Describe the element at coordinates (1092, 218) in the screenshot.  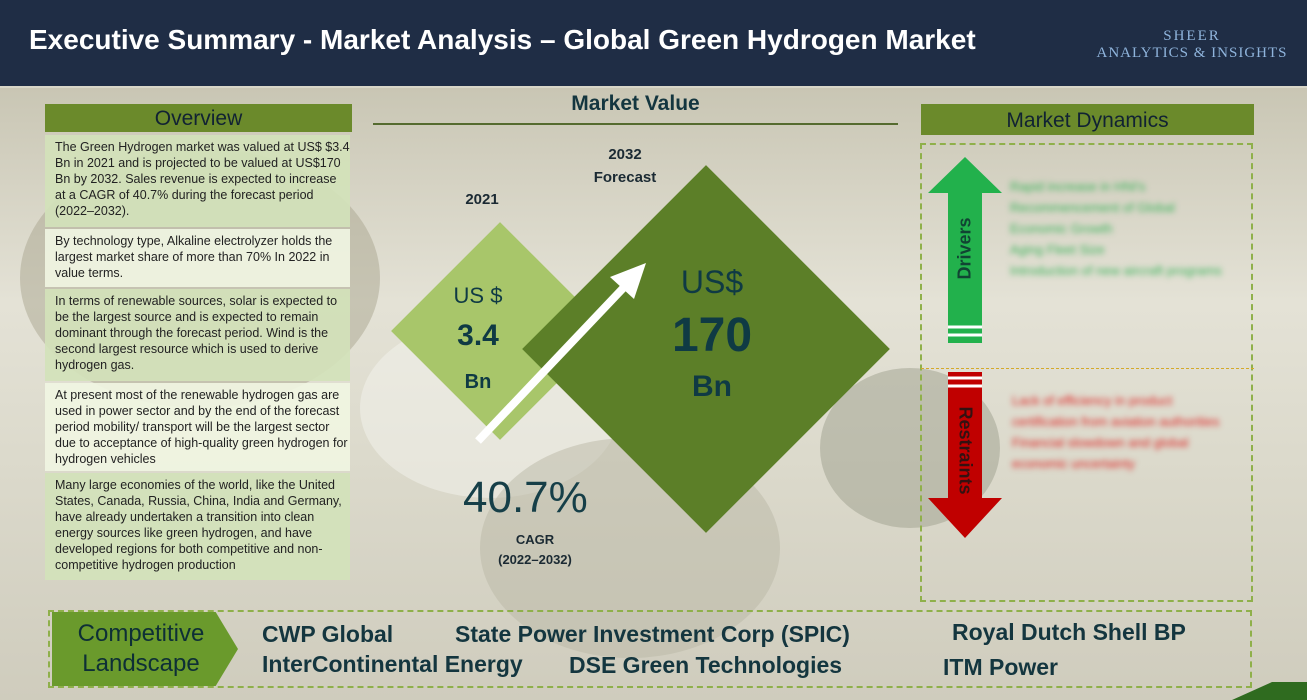
I see `driver-item: Recommencement of Global Economic Growth` at that location.